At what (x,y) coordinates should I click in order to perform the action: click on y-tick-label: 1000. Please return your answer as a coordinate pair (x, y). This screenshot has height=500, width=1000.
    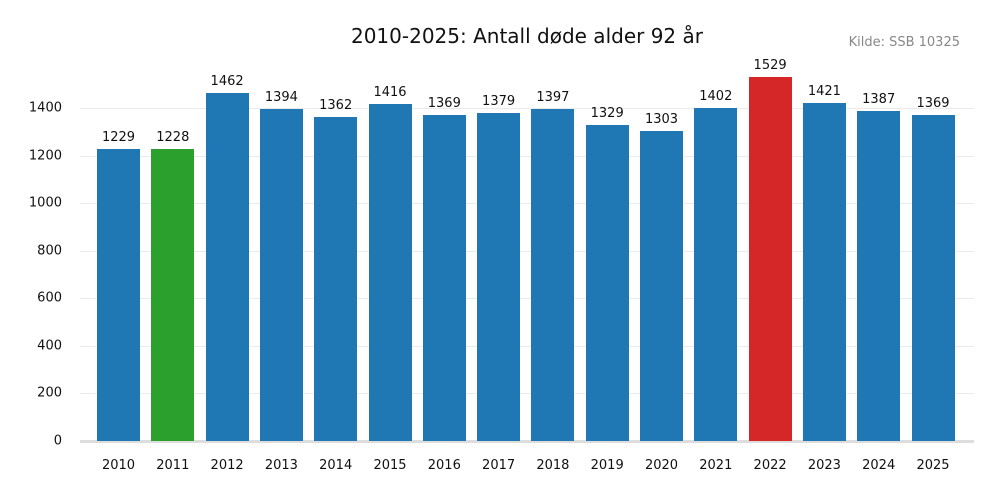
    Looking at the image, I should click on (45, 203).